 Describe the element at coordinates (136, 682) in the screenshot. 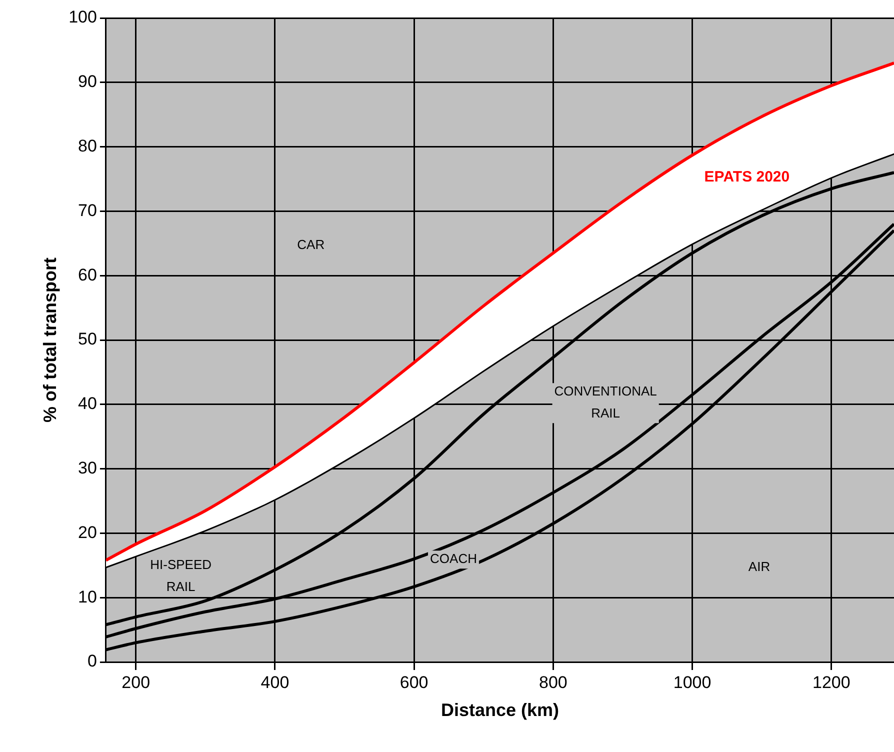

I see `x-tick-label: 200` at that location.